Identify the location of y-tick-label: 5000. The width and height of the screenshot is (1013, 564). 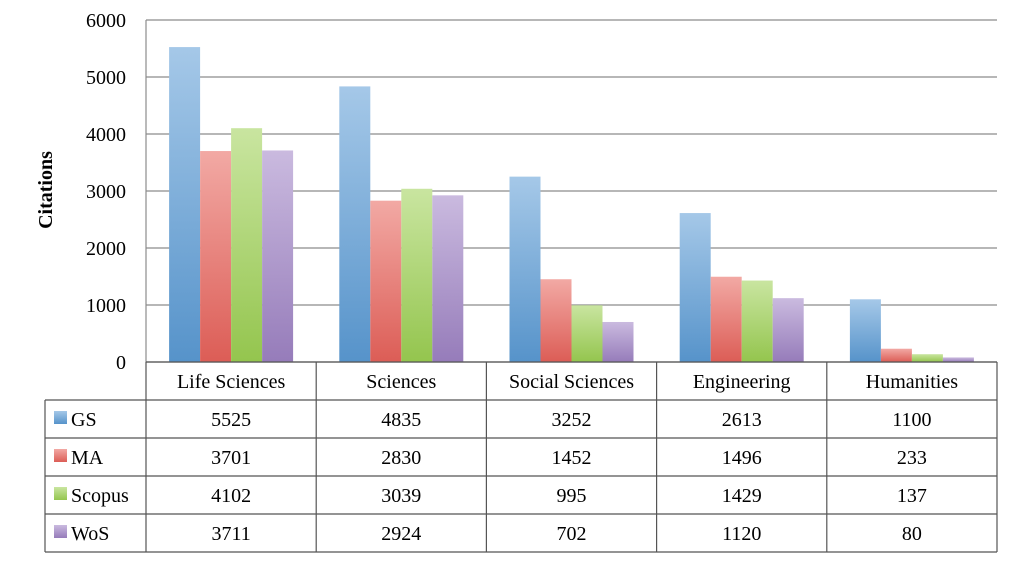
(106, 78).